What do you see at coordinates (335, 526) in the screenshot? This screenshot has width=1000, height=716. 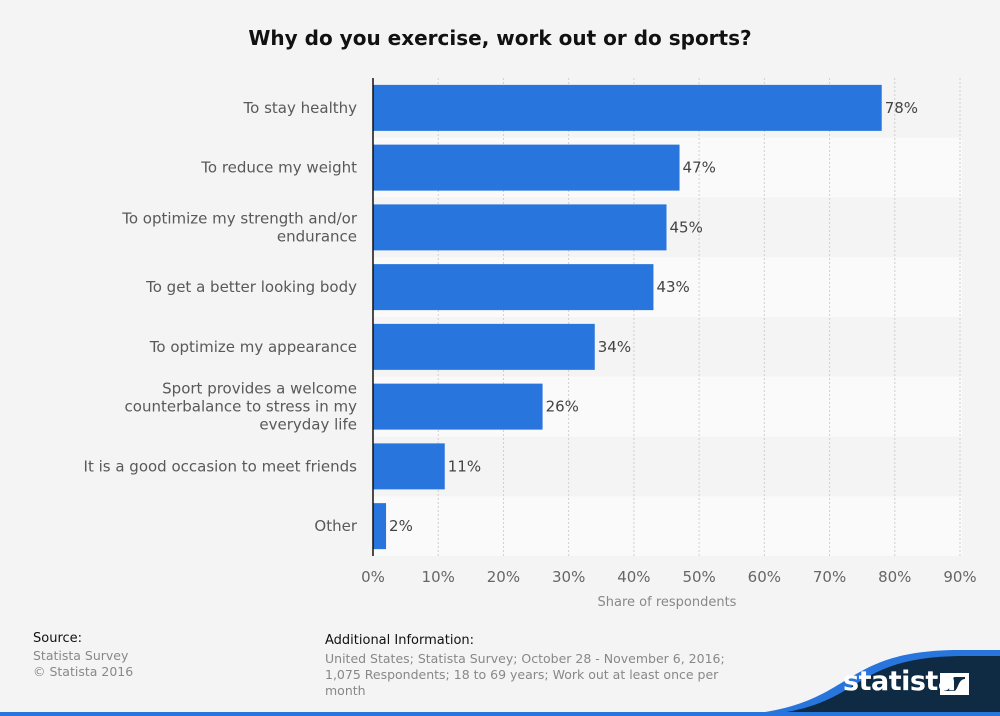 I see `category-label: Other` at bounding box center [335, 526].